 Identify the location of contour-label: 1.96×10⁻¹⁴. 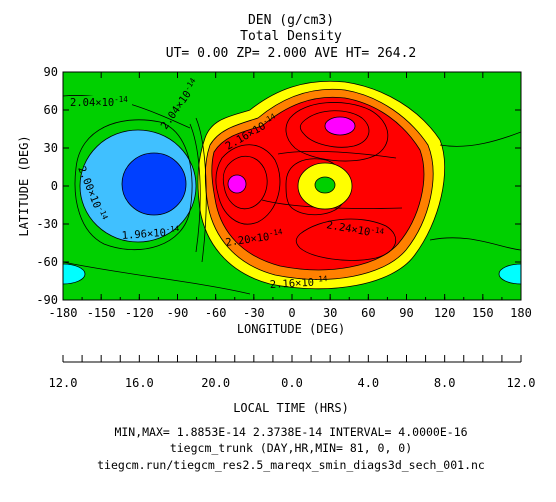
(150, 233).